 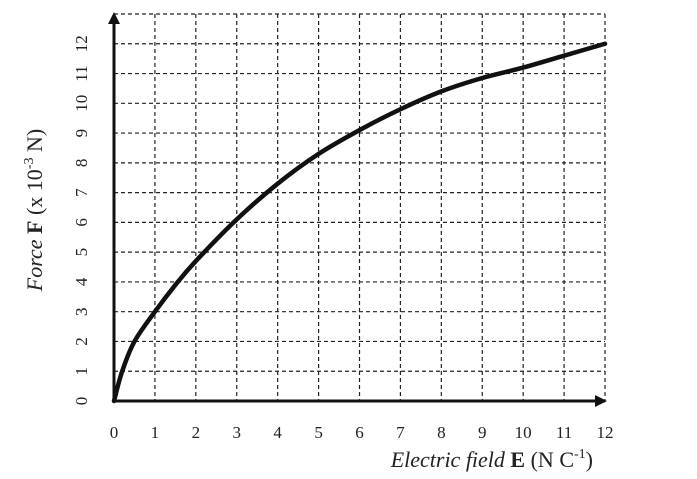 I want to click on x-tick-label: 0, so click(x=114, y=432).